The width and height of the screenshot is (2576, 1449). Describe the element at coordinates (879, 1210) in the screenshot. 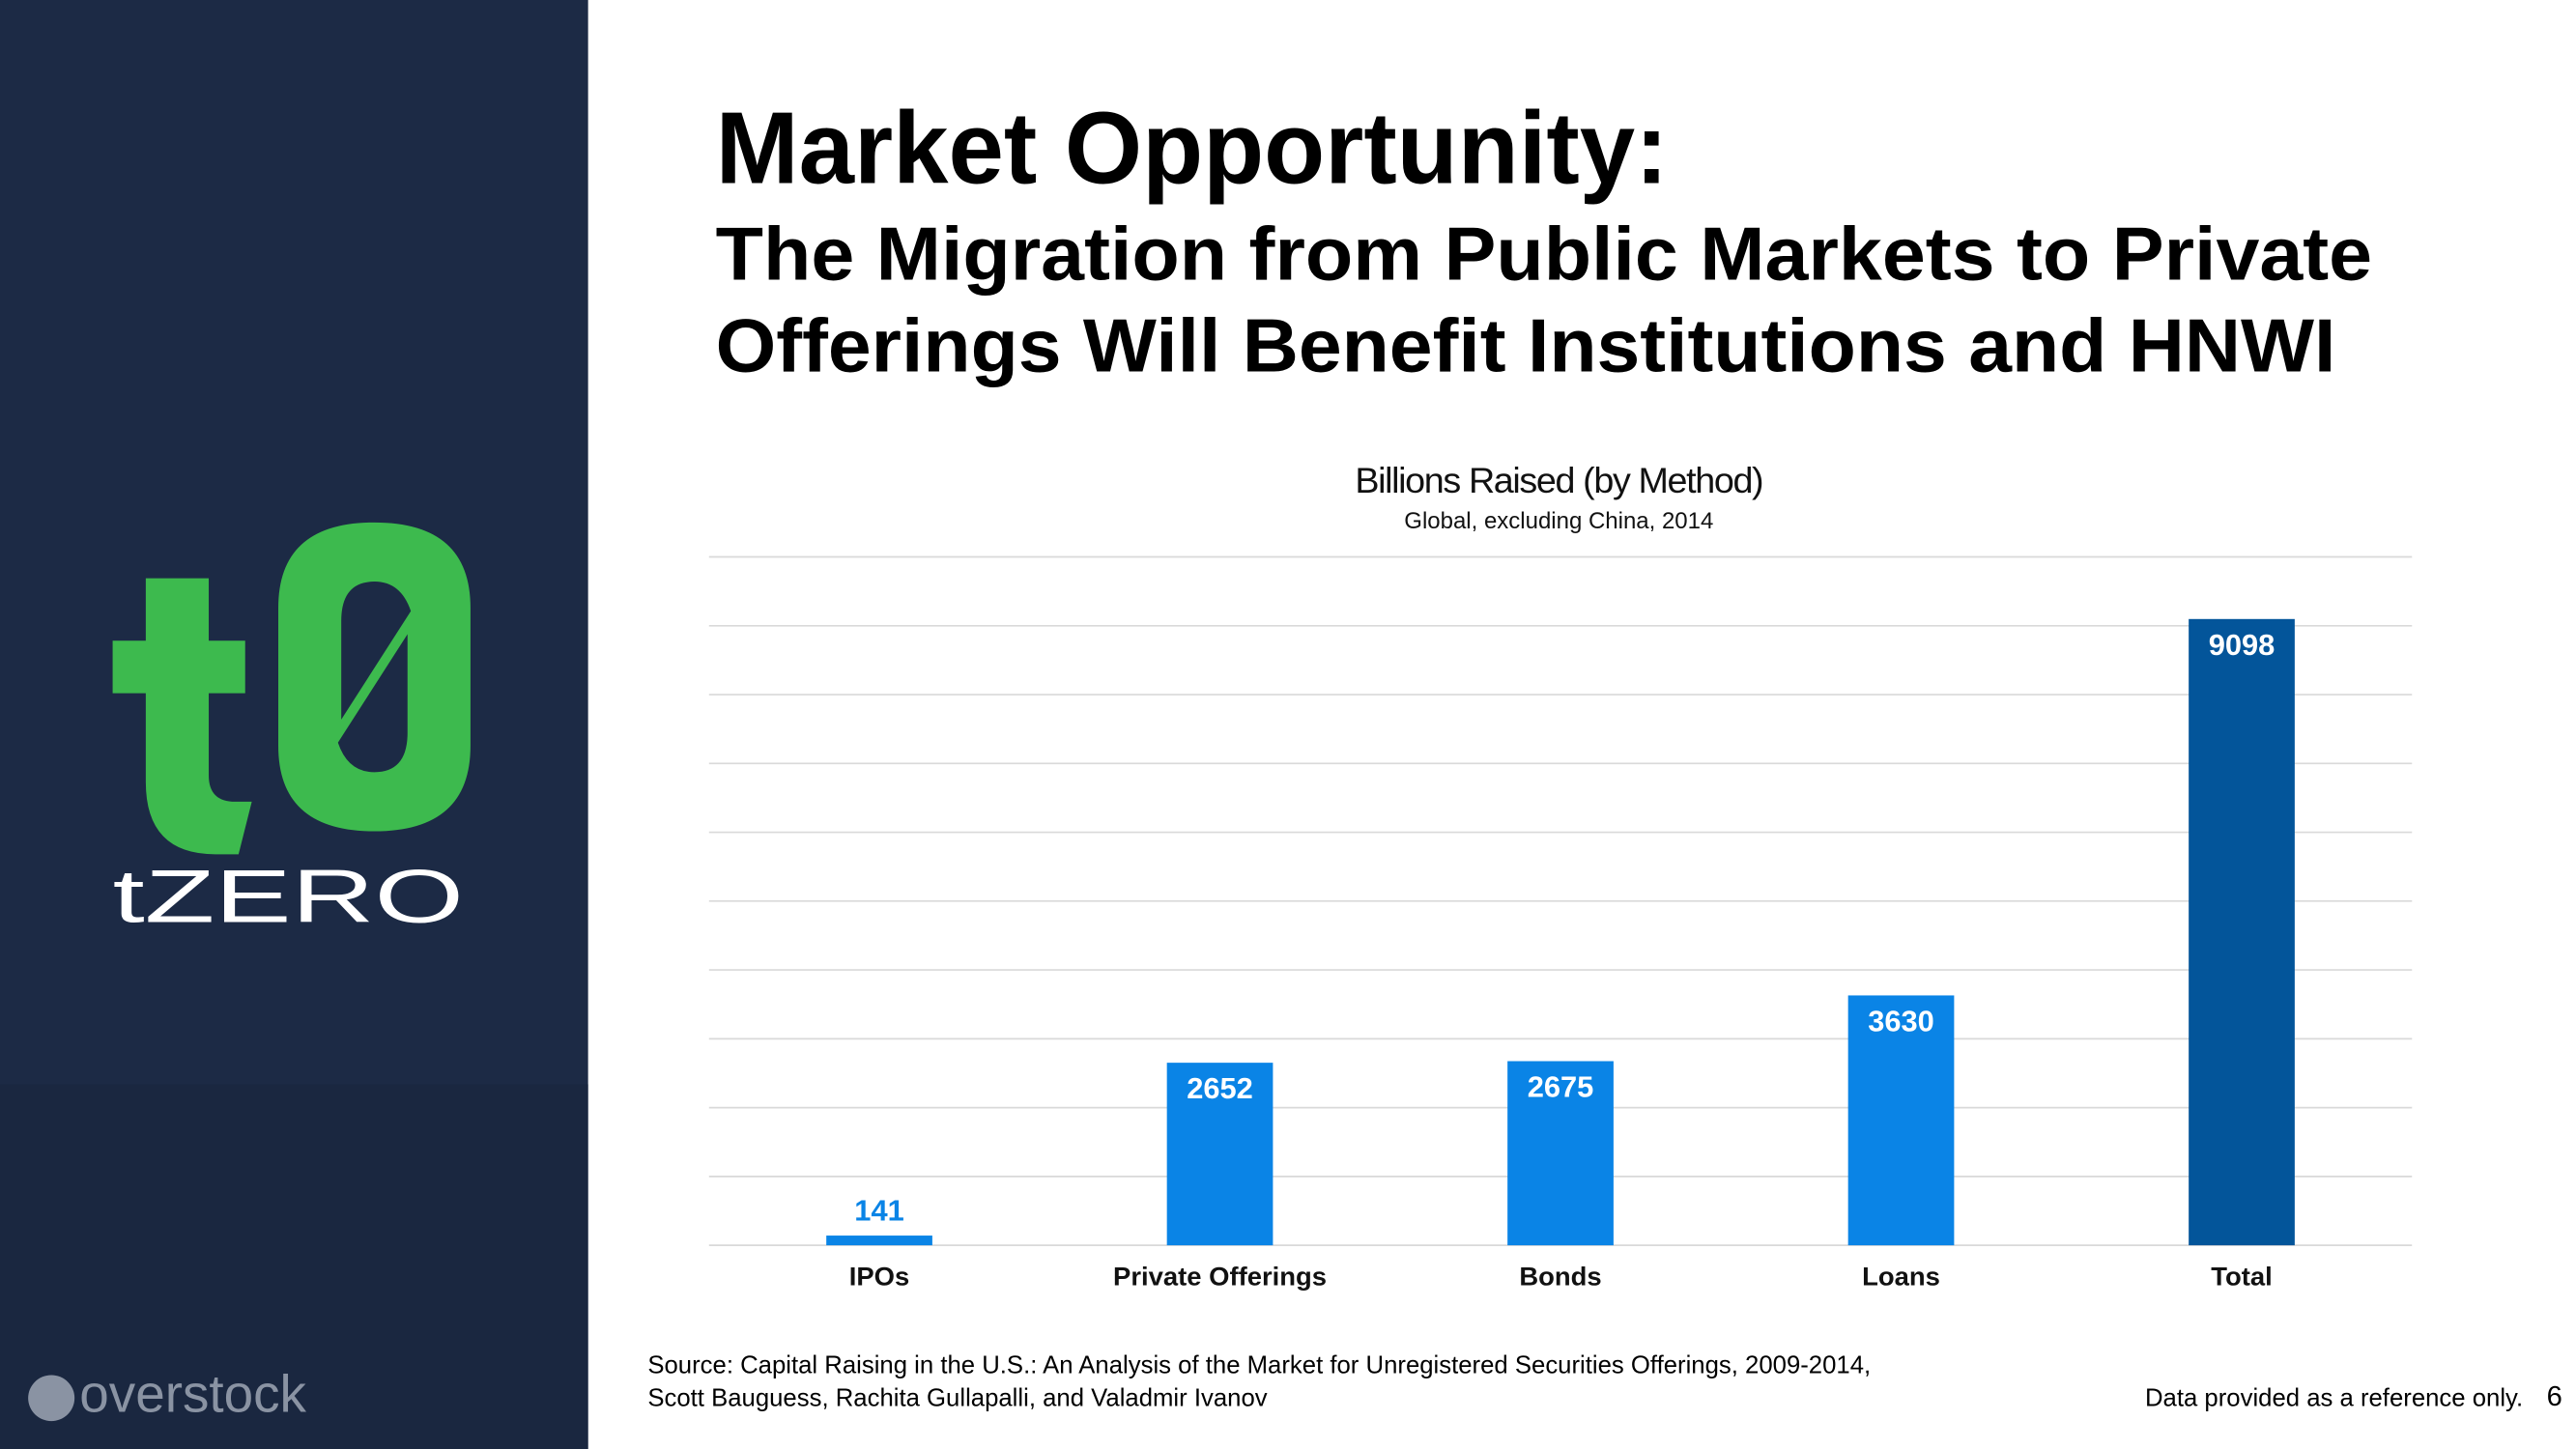

I see `value-label: 141` at that location.